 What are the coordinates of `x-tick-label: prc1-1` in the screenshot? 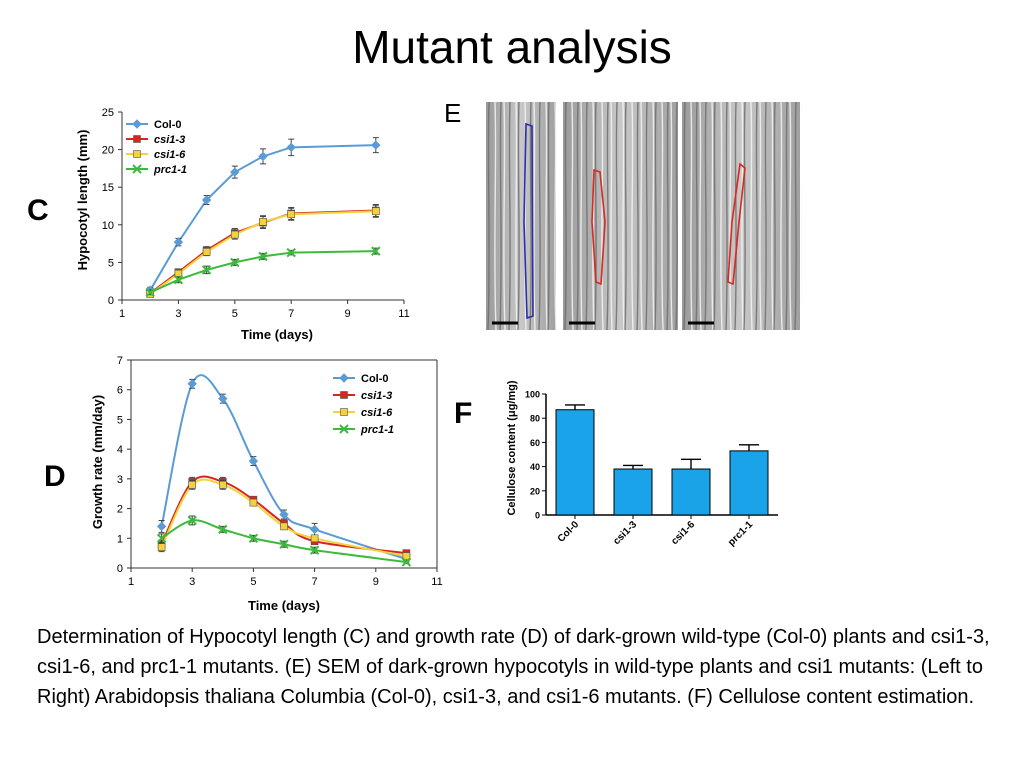 It's located at (740, 533).